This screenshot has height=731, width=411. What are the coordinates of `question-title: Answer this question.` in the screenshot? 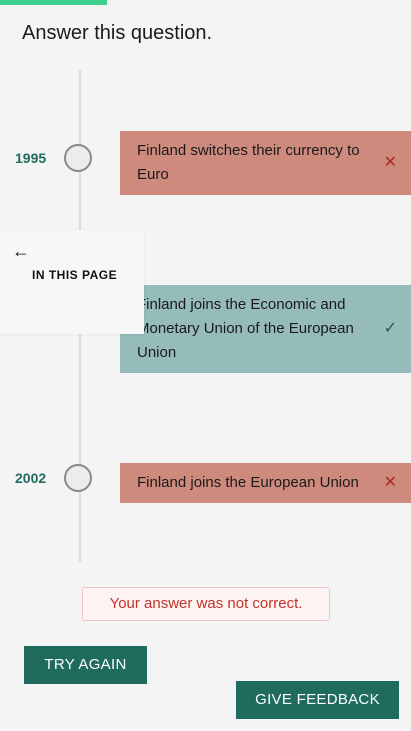 It's located at (117, 33).